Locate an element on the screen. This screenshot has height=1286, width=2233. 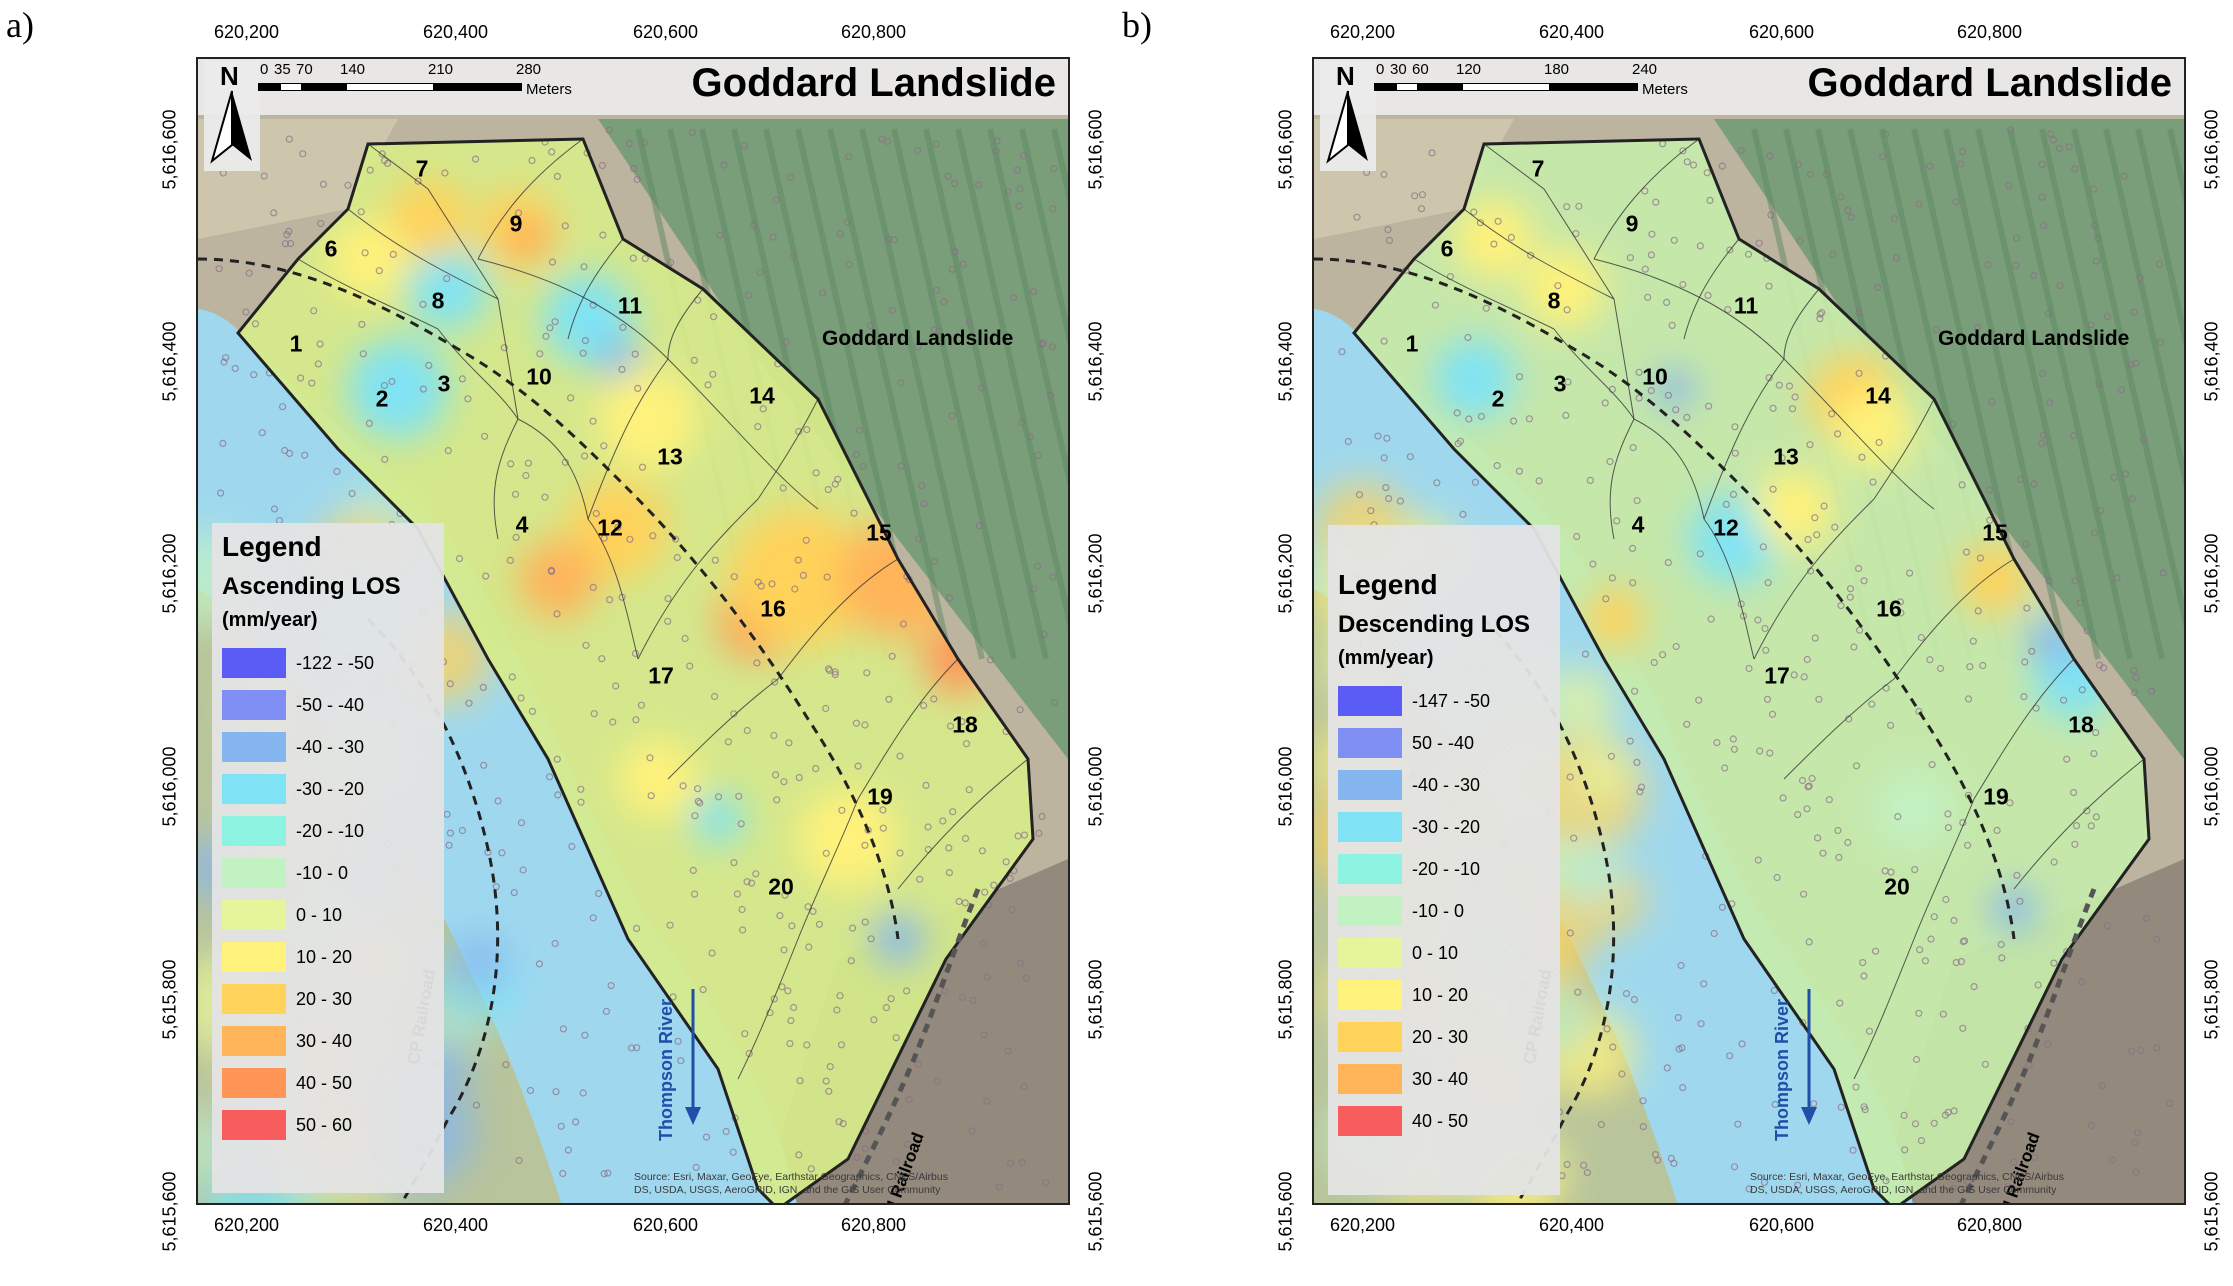
zone-label-8: 8 is located at coordinates (438, 300).